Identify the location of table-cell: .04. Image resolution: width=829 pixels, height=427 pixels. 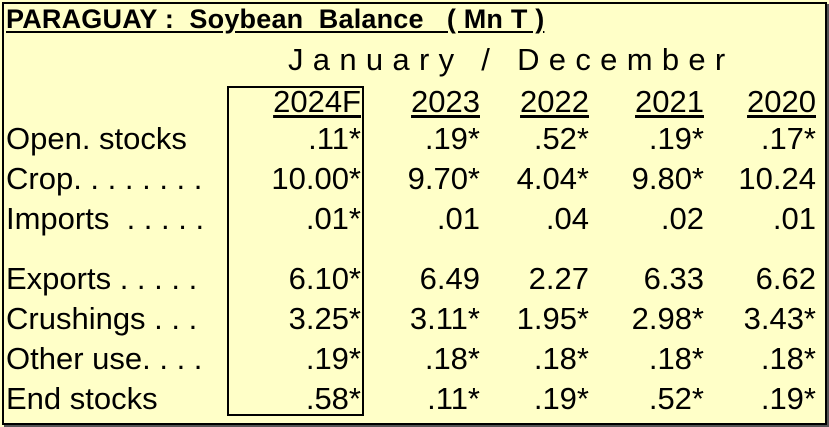
(567, 218).